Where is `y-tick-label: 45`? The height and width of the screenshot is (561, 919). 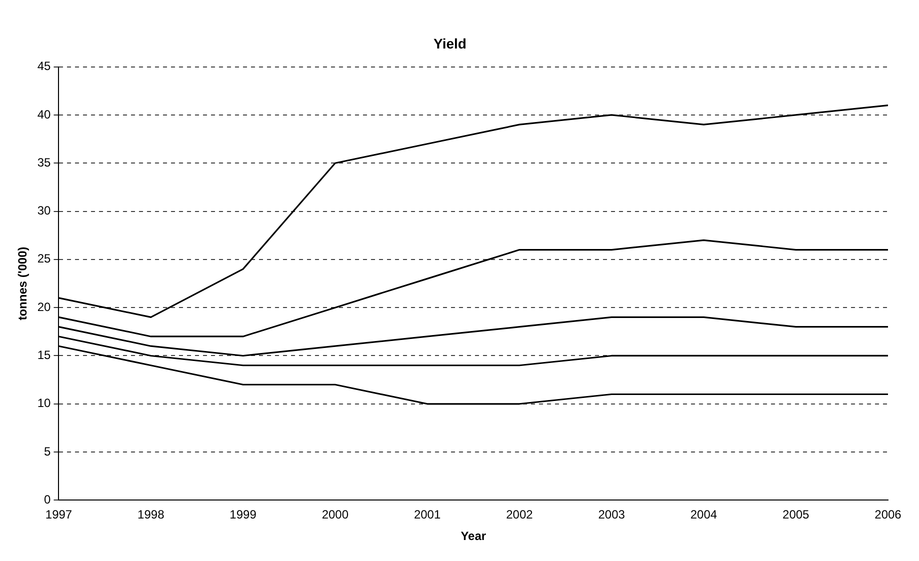 y-tick-label: 45 is located at coordinates (44, 66).